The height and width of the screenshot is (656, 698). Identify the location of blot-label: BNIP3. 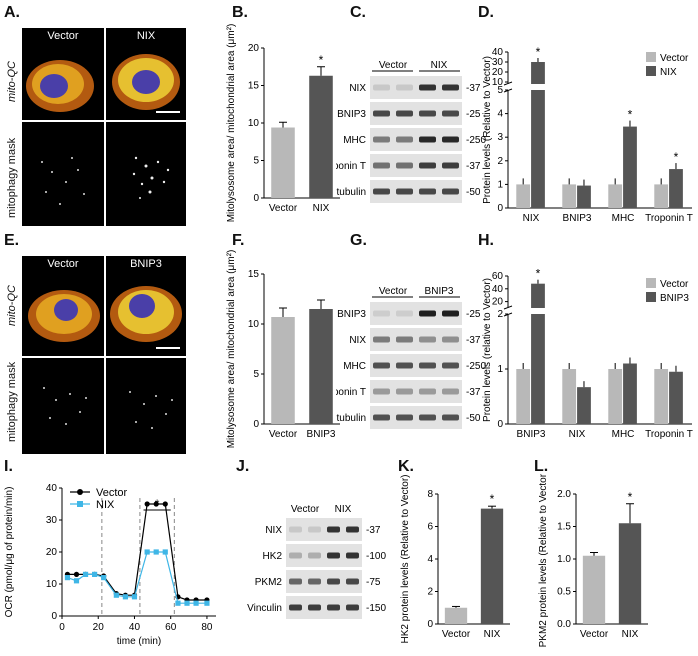
(351, 114).